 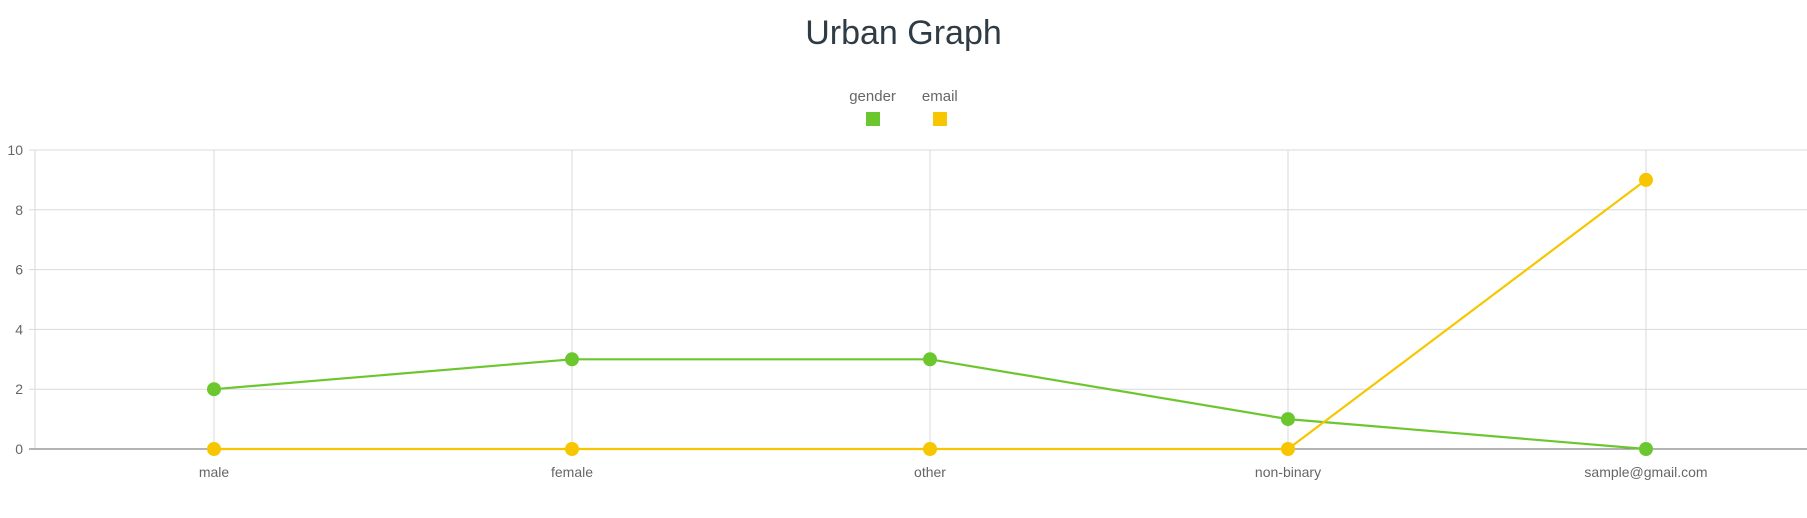 What do you see at coordinates (930, 472) in the screenshot?
I see `x-tick-label-2: other` at bounding box center [930, 472].